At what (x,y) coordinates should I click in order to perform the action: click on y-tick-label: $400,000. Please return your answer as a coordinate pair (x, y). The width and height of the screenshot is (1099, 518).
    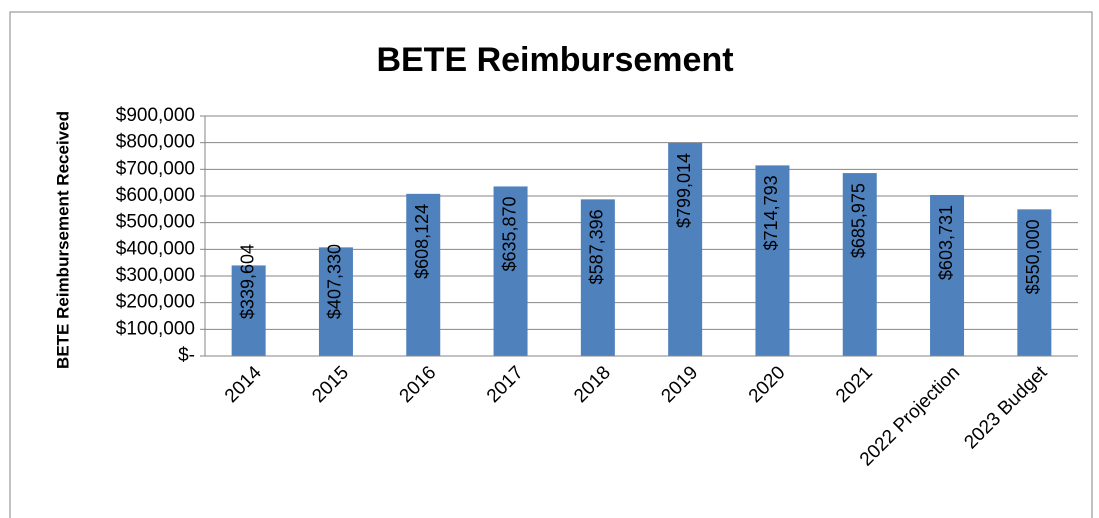
    Looking at the image, I should click on (155, 248).